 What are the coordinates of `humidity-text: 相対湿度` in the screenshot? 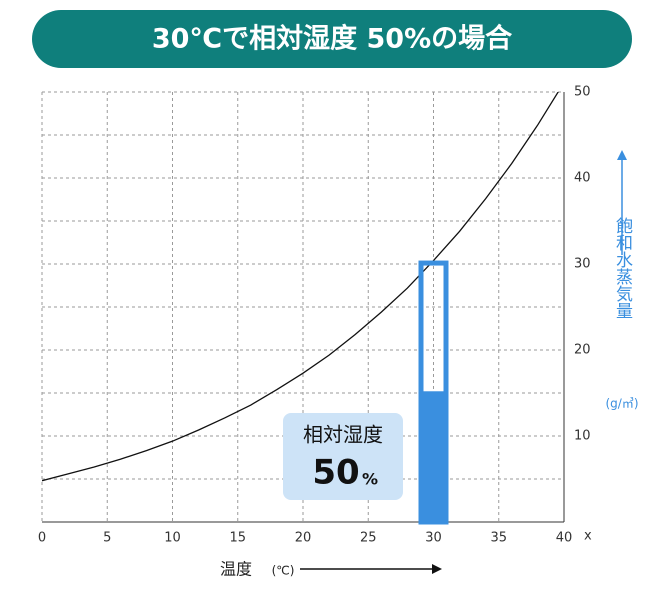 It's located at (343, 435).